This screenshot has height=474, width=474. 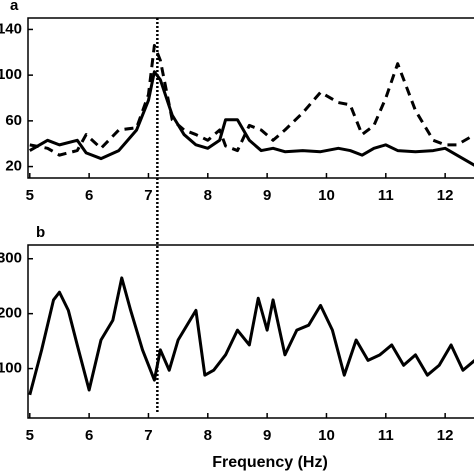 I want to click on x-axis-label: Frequency (Hz), so click(x=270, y=462).